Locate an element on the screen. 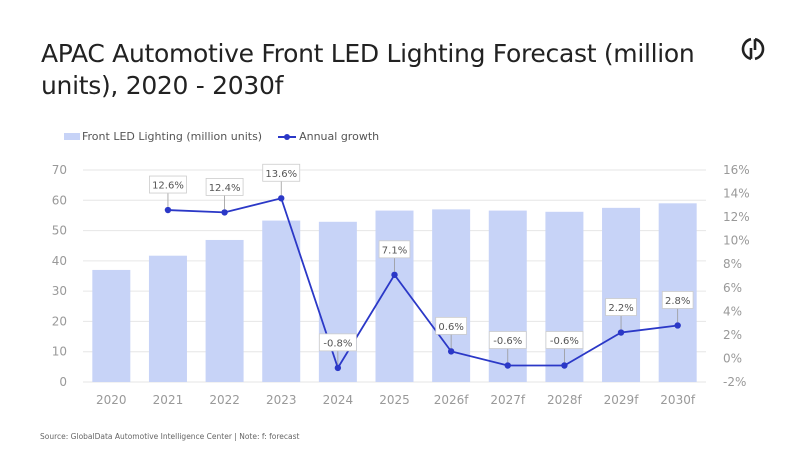  legend-bar-swatch is located at coordinates (72, 136).